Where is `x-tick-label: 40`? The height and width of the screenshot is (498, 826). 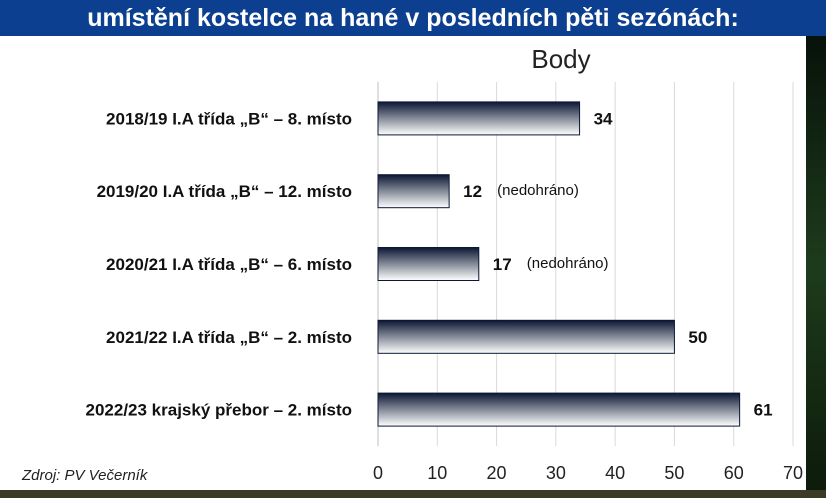 x-tick-label: 40 is located at coordinates (615, 473).